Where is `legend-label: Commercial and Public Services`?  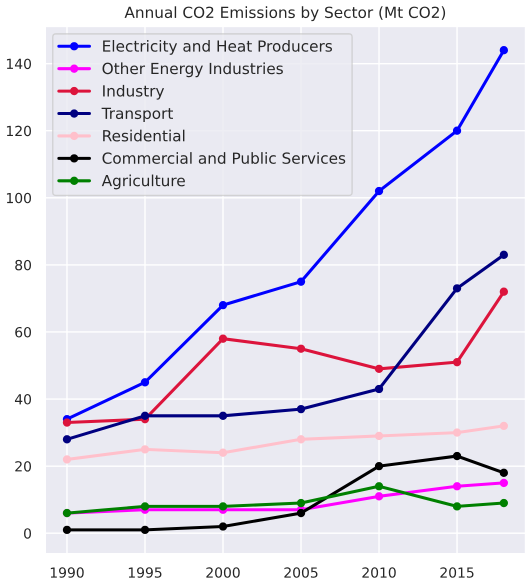 legend-label: Commercial and Public Services is located at coordinates (224, 158).